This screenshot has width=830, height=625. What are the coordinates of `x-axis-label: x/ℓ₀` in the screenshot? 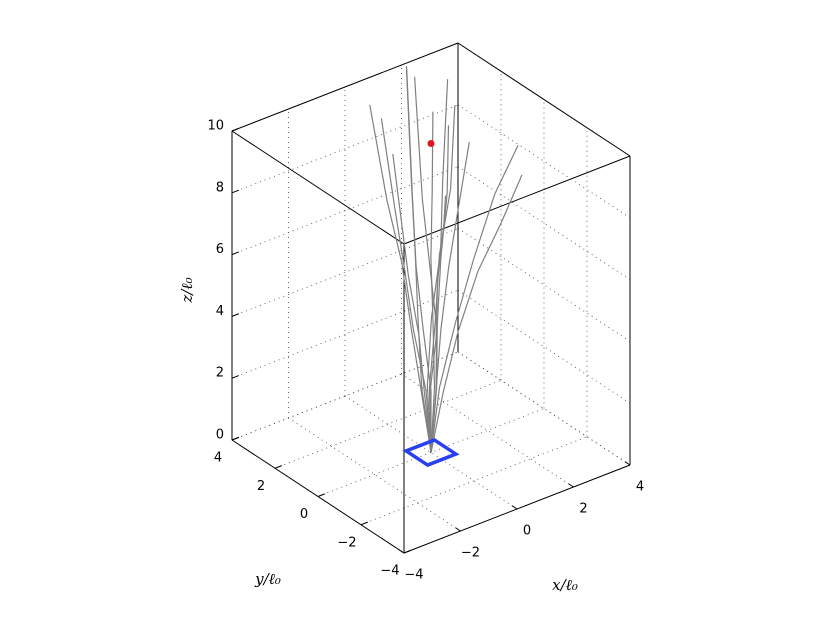 It's located at (565, 585).